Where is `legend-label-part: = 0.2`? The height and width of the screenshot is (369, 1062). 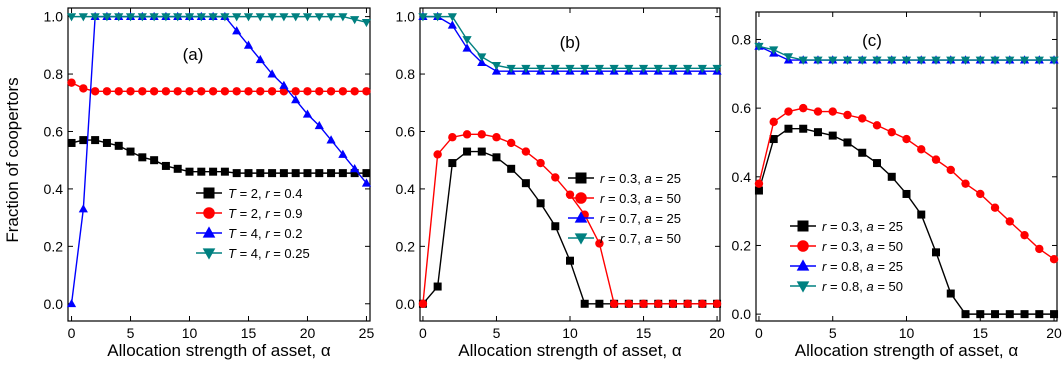 legend-label-part: = 0.2 is located at coordinates (286, 233).